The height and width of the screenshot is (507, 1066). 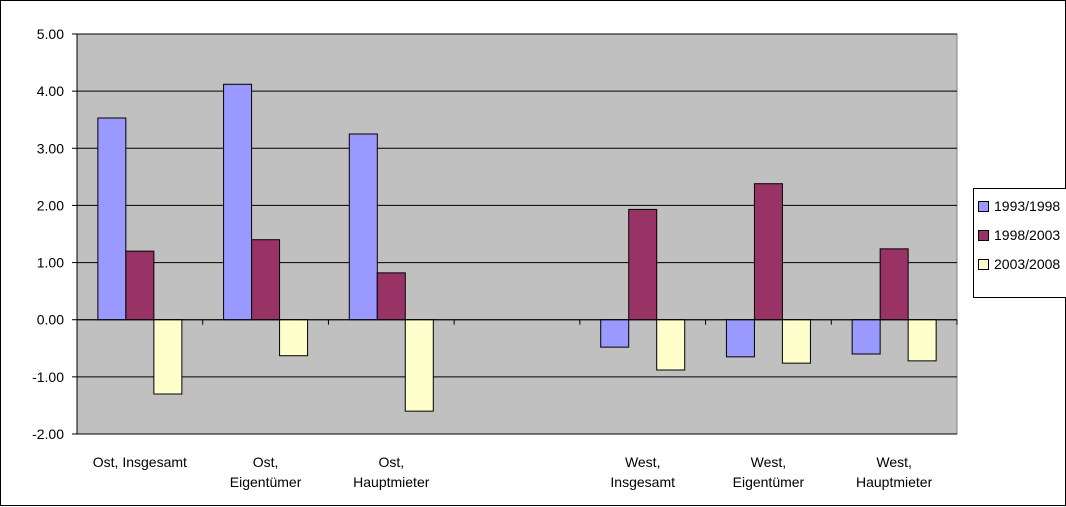 What do you see at coordinates (50, 263) in the screenshot?
I see `y-tick-label: 1.00` at bounding box center [50, 263].